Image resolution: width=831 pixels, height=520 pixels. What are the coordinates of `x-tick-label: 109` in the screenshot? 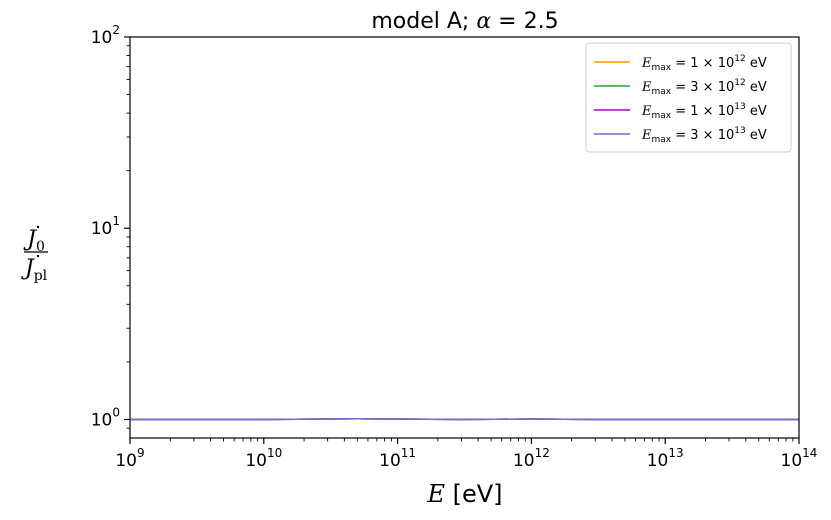 It's located at (129, 458).